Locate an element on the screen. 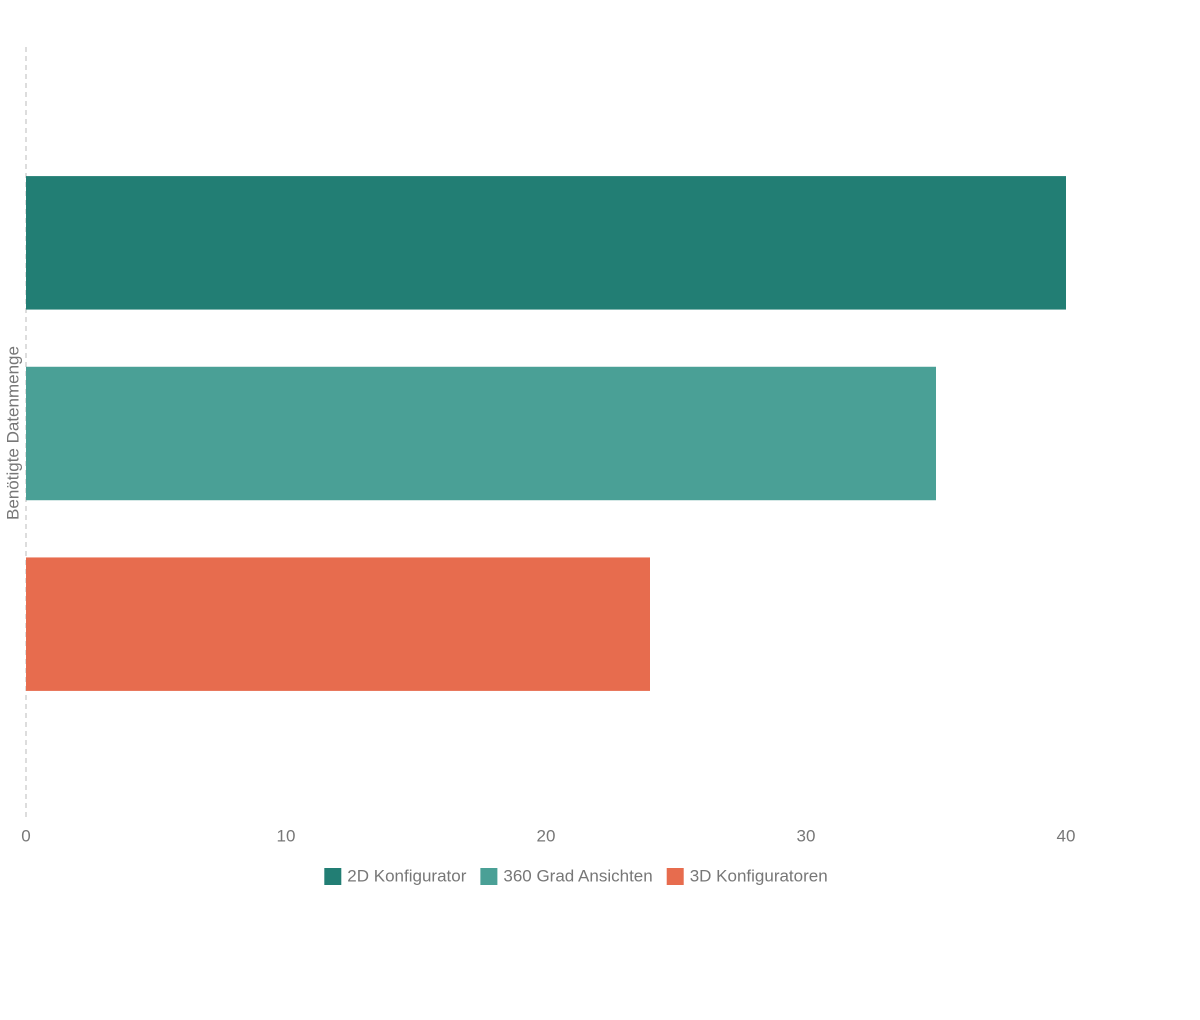 This screenshot has height=1020, width=1200. legend-label: 3D Konfiguratoren is located at coordinates (759, 875).